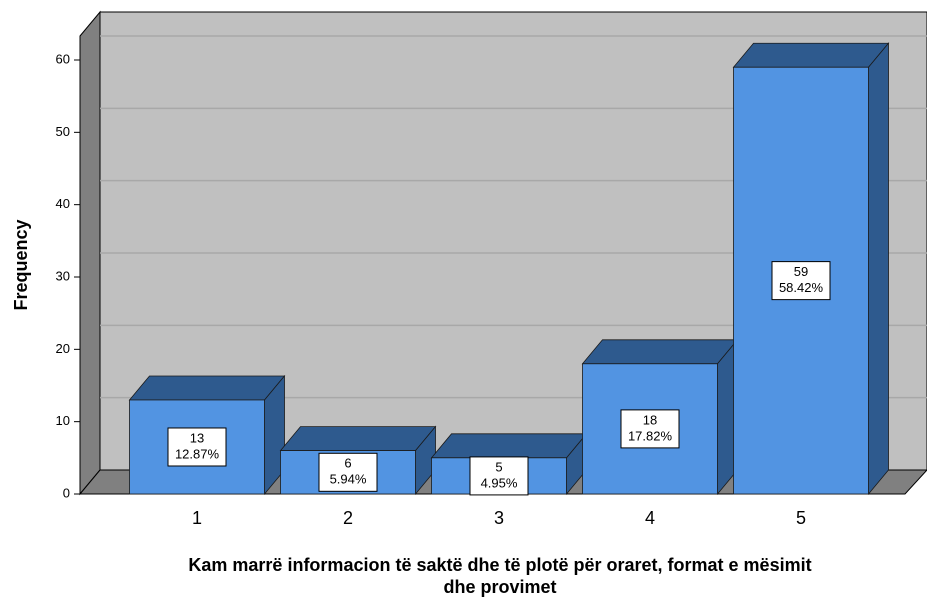 This screenshot has height=602, width=927. Describe the element at coordinates (499, 518) in the screenshot. I see `x-tick-label: 3` at that location.